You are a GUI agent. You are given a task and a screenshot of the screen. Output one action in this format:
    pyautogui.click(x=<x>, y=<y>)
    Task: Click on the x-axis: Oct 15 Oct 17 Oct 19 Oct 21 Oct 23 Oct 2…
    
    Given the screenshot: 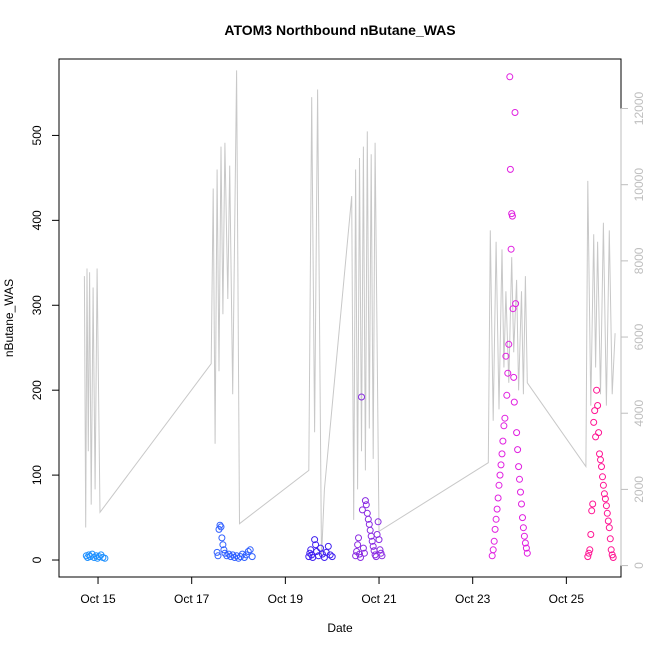 What is the action you would take?
    pyautogui.click(x=332, y=591)
    